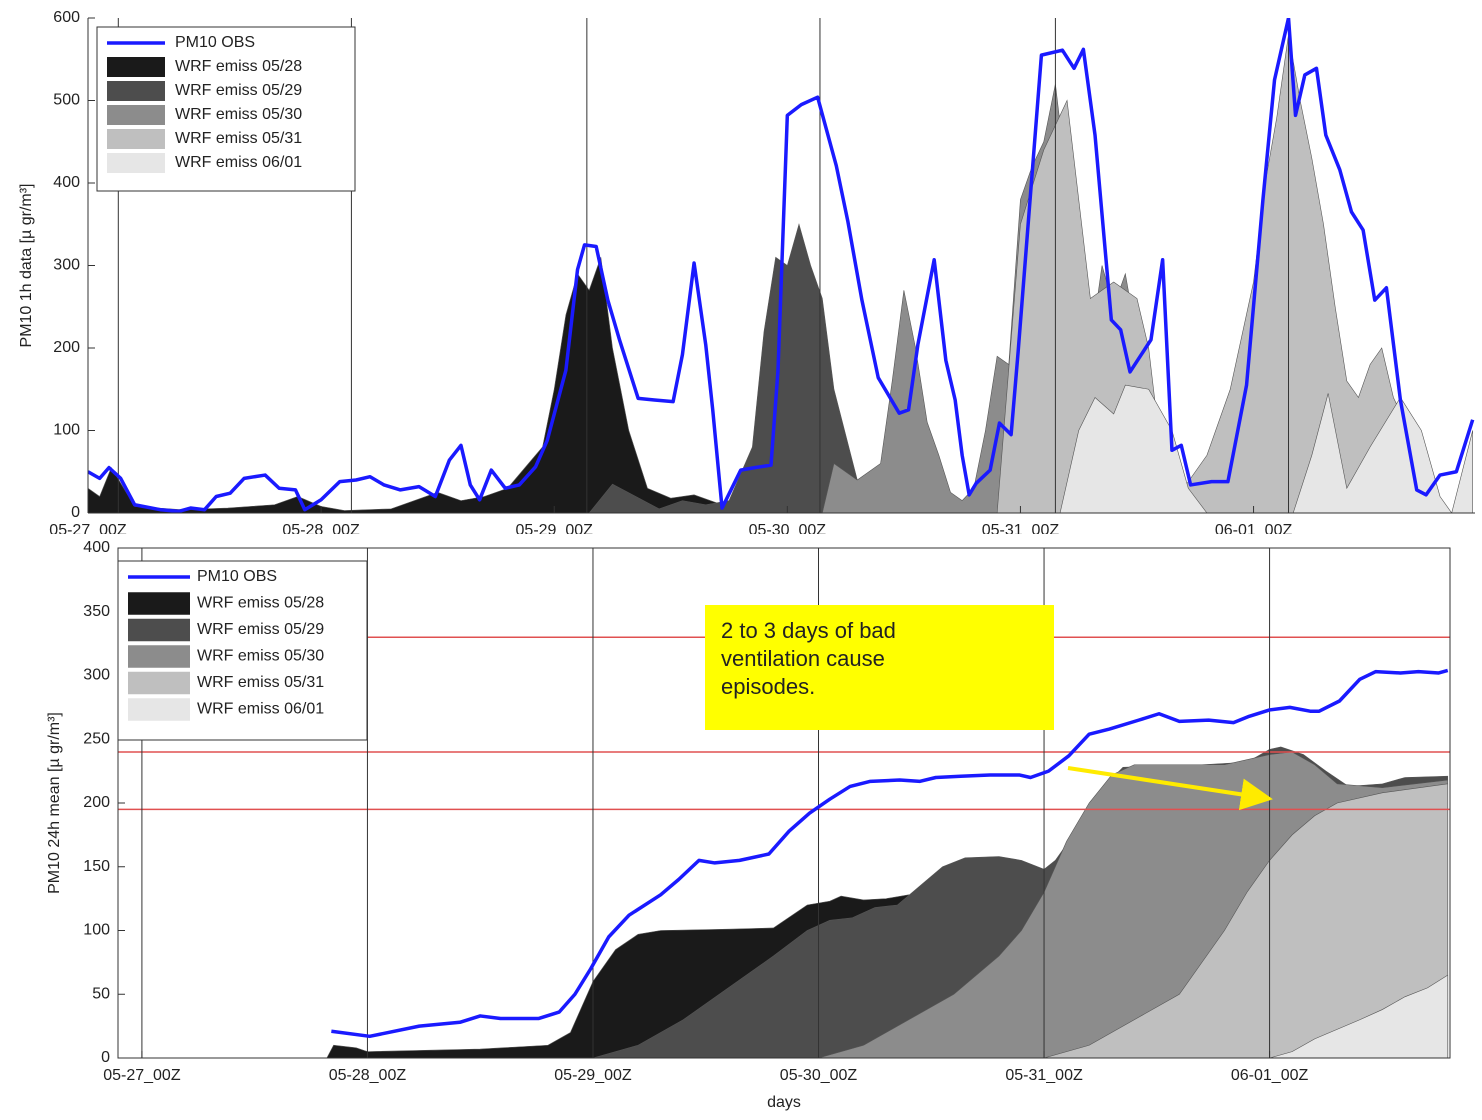  What do you see at coordinates (96, 611) in the screenshot?
I see `y-tick-label: 350` at bounding box center [96, 611].